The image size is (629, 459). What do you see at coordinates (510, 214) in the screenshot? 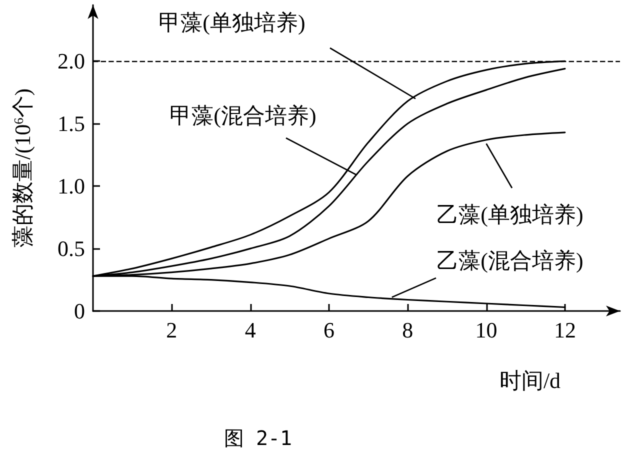
I see `annotation: 乙藻(单独培养)` at bounding box center [510, 214].